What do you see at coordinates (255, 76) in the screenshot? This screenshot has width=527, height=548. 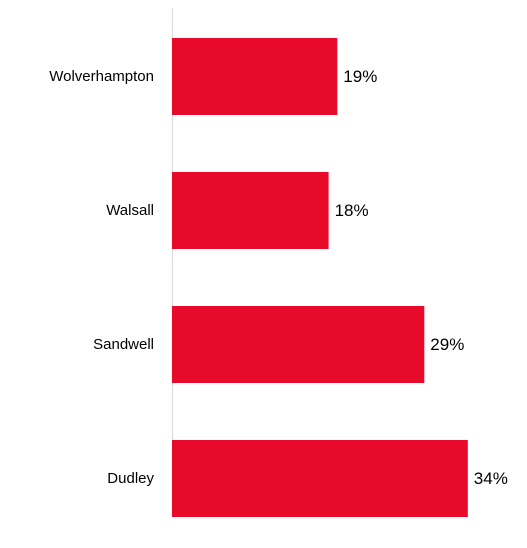 I see `bar-wolverhampton` at bounding box center [255, 76].